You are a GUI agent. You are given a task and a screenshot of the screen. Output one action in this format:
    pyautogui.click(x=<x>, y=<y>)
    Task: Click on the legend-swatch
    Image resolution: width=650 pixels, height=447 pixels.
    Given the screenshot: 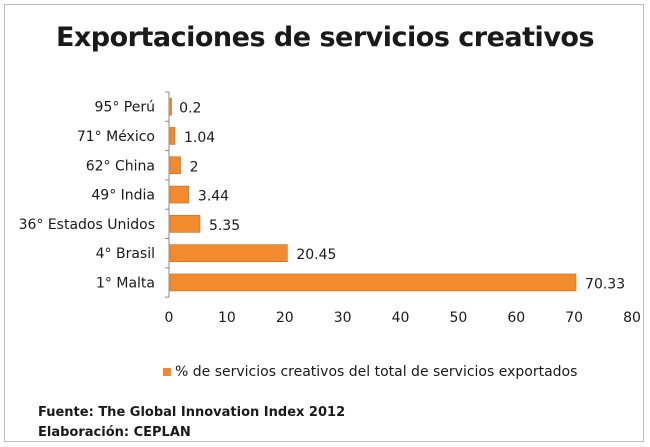 What is the action you would take?
    pyautogui.click(x=167, y=372)
    